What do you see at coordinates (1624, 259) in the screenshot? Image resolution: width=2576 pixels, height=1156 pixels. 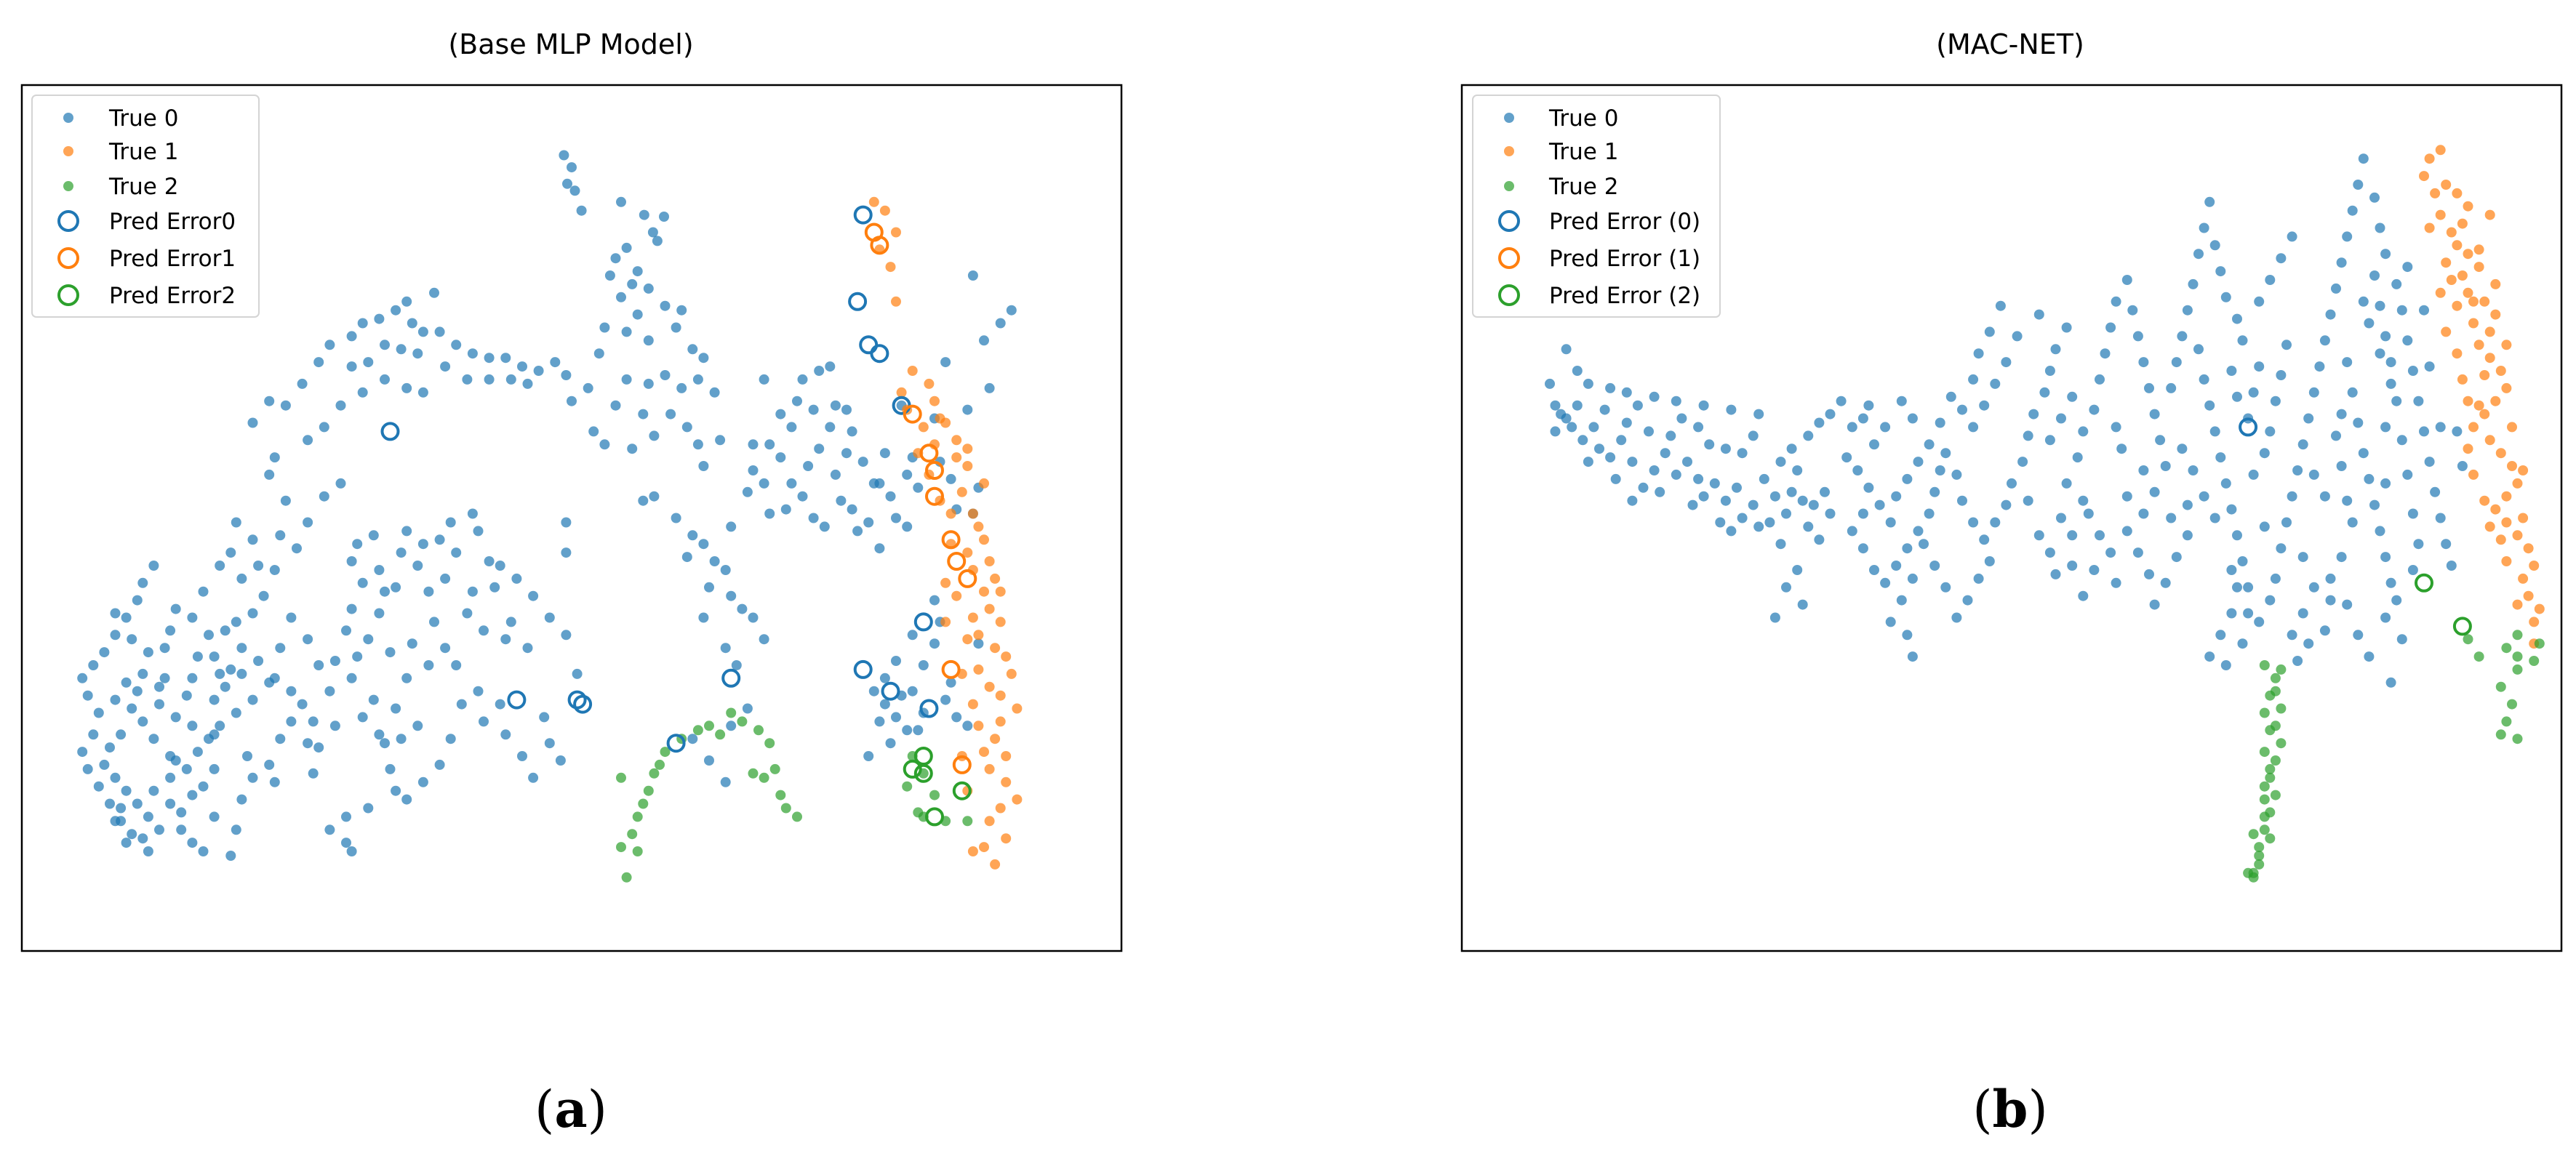 I see `legend-b-label-4: Pred Error (1)` at bounding box center [1624, 259].